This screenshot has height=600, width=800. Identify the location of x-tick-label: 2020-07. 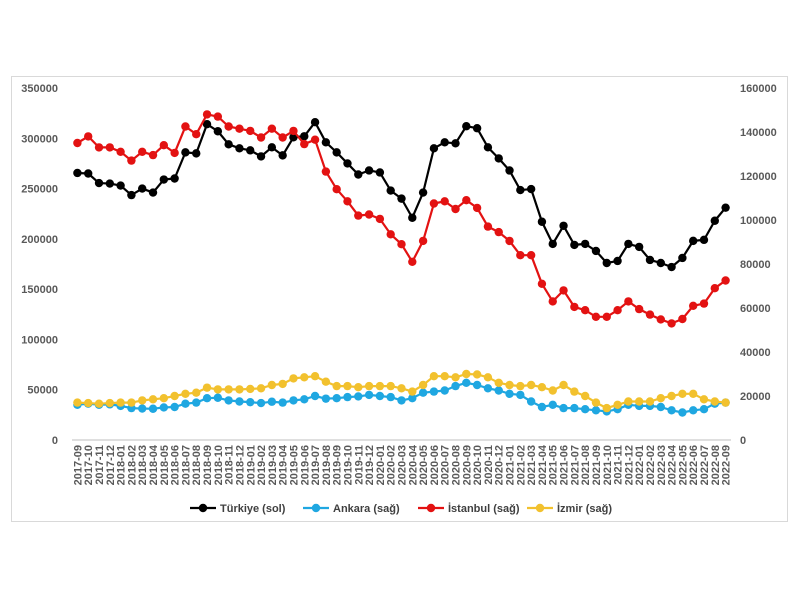
(446, 465).